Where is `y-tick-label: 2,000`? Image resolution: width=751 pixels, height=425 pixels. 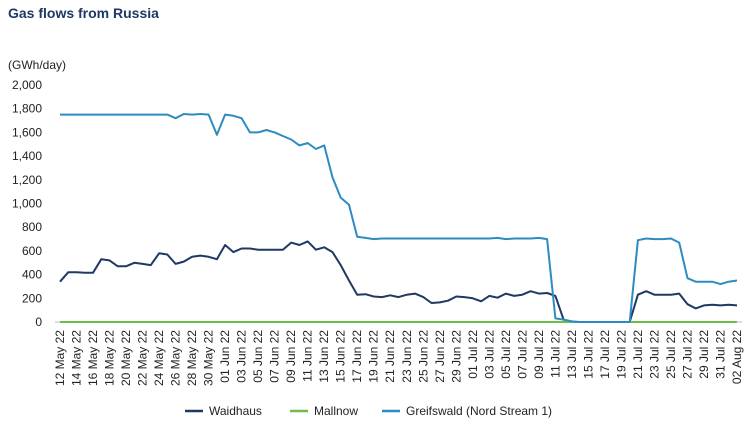
y-tick-label: 2,000 is located at coordinates (27, 85).